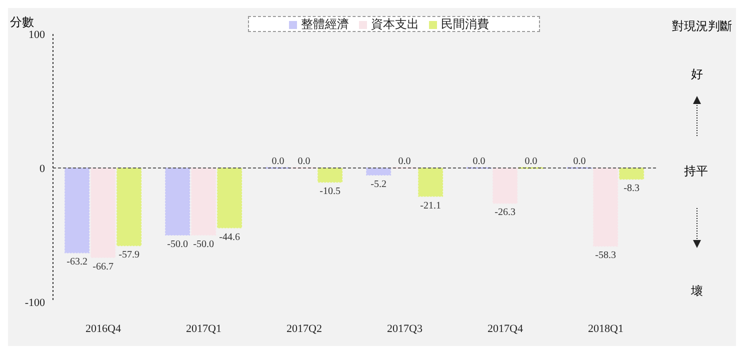 This screenshot has height=354, width=744. Describe the element at coordinates (325, 24) in the screenshot. I see `legend-label: 整體經濟` at that location.